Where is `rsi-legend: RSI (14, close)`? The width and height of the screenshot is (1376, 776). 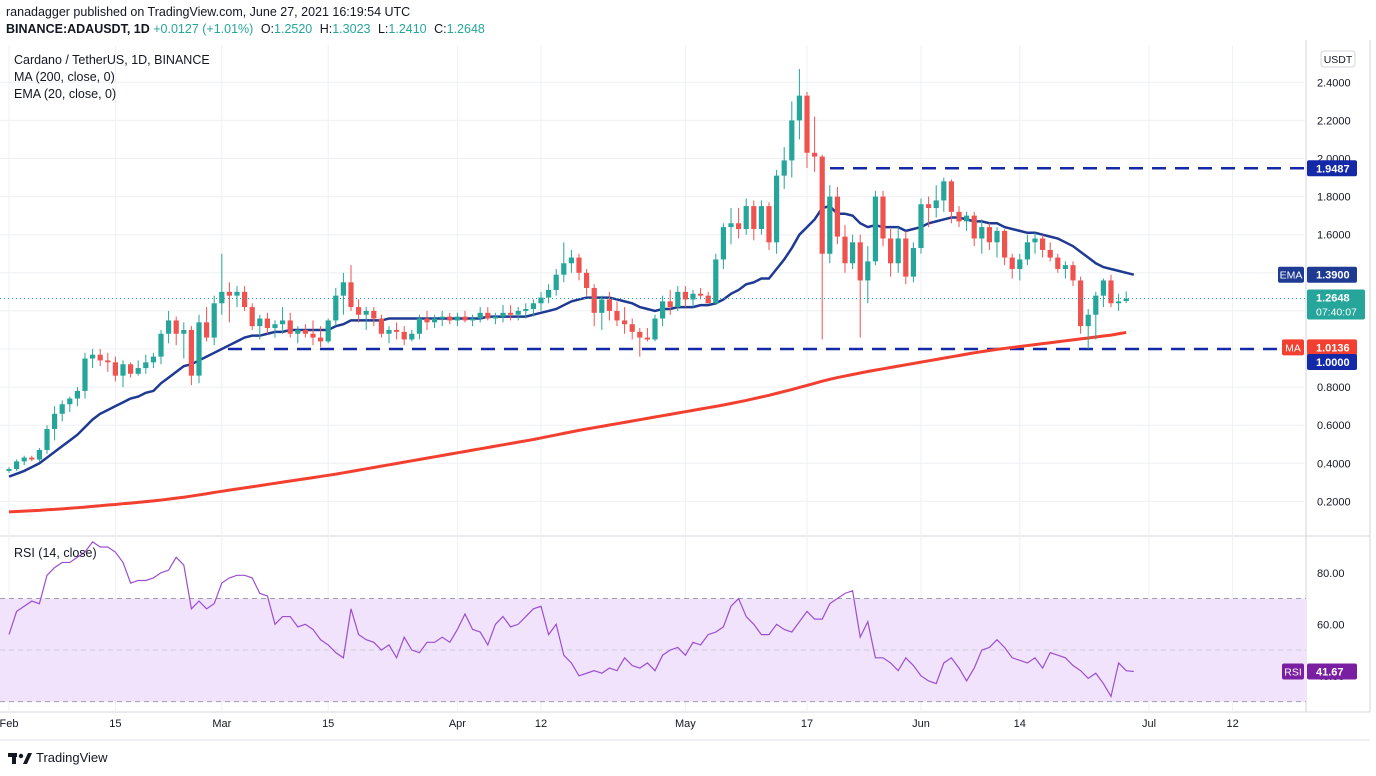 rsi-legend: RSI (14, close) is located at coordinates (55, 553).